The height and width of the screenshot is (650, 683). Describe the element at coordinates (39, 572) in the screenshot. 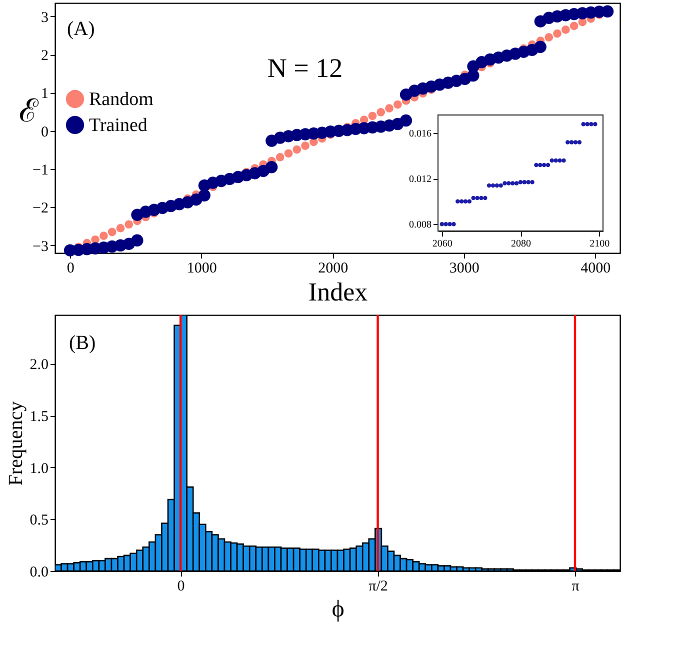

I see `y-tick-label: 0.0` at that location.